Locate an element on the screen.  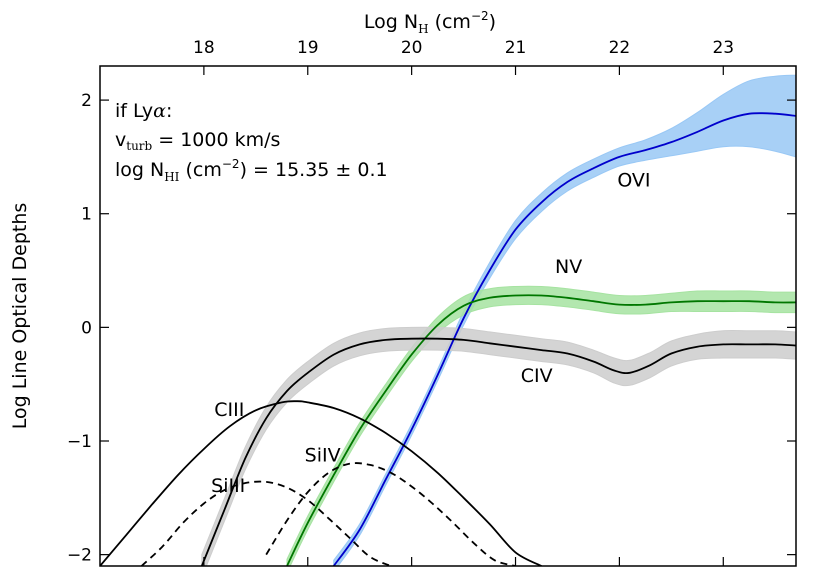
x-tick-label-22: 22 is located at coordinates (620, 48).